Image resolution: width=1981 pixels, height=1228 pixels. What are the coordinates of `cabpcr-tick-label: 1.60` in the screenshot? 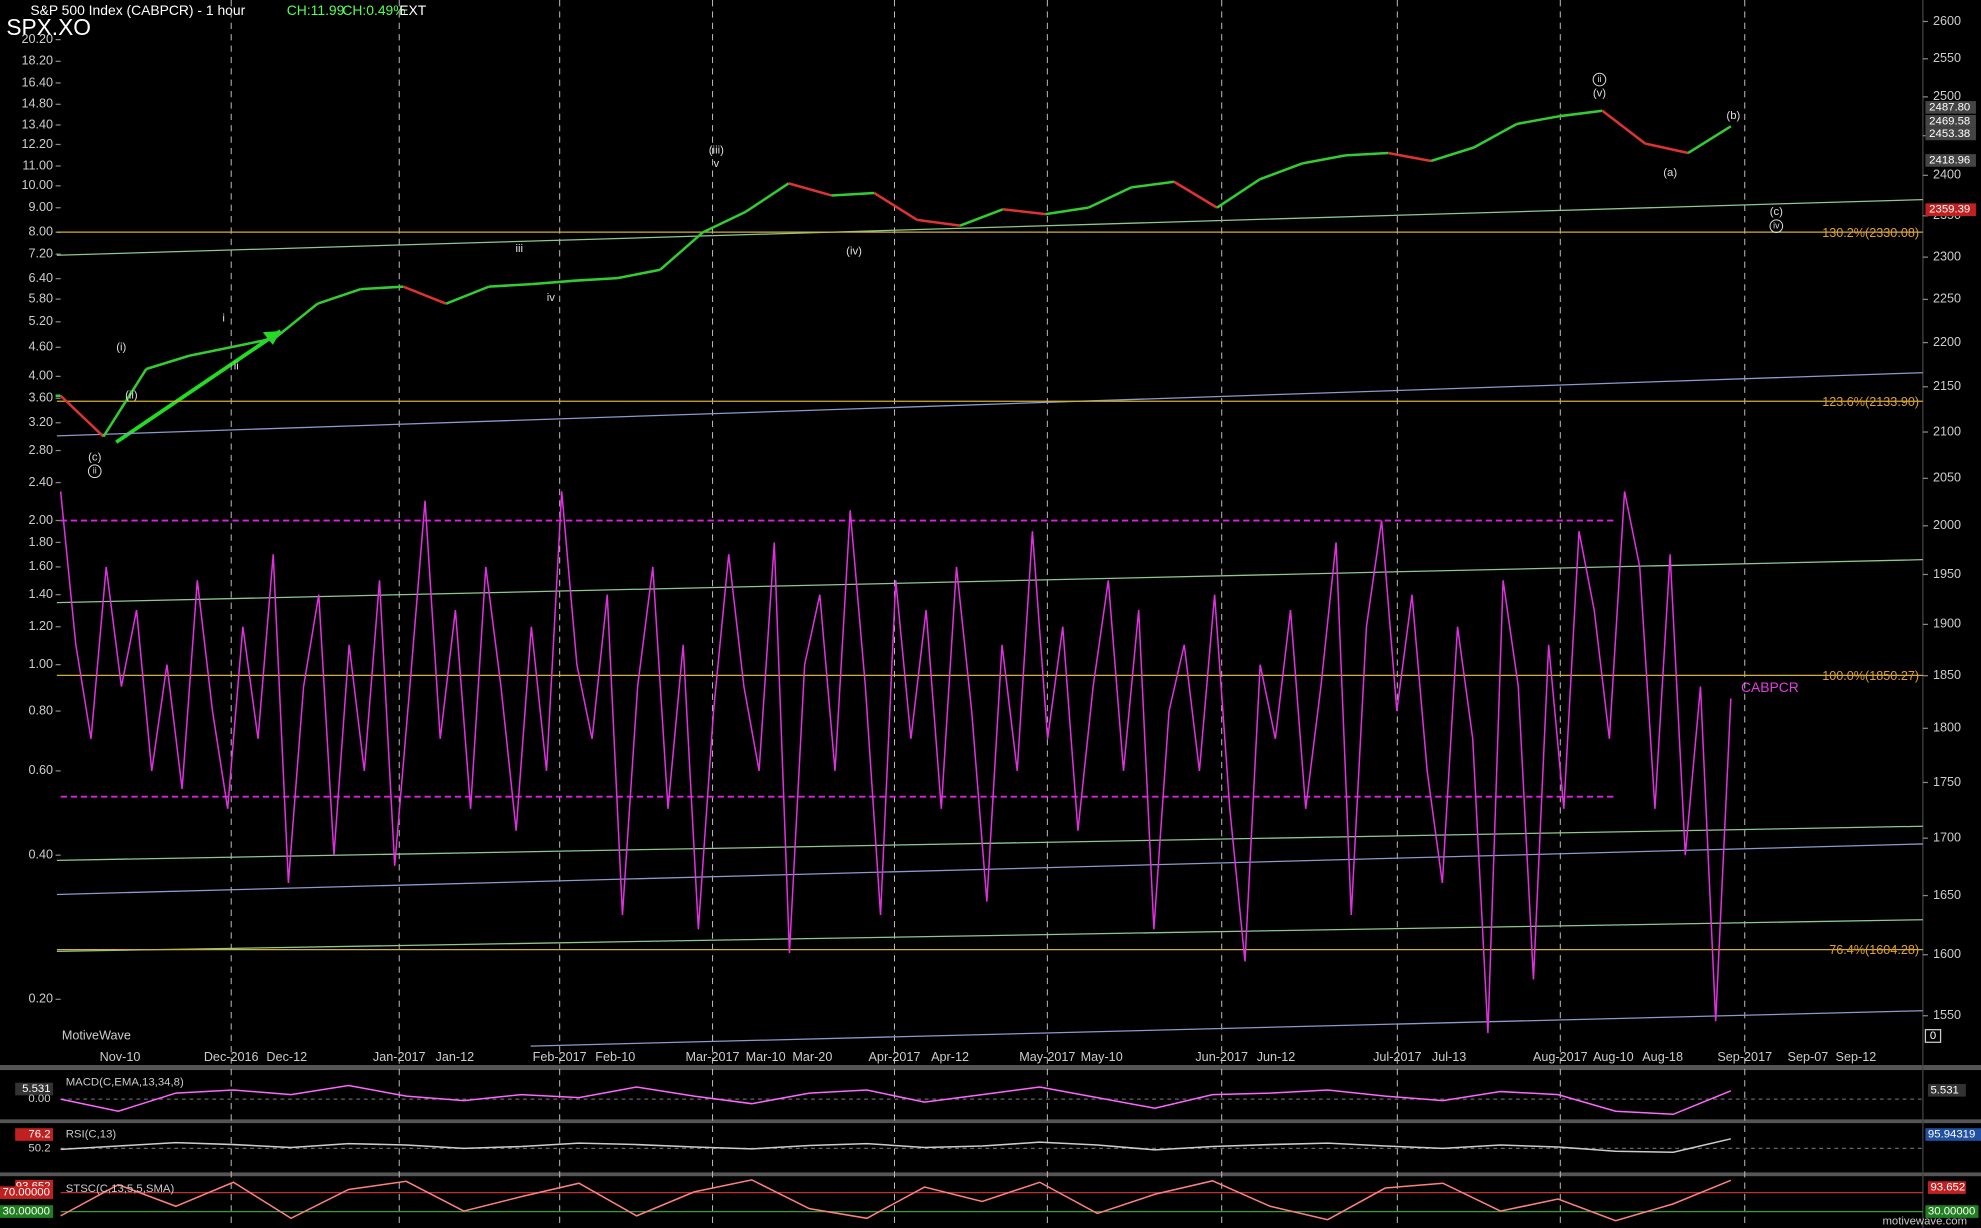 It's located at (40, 566).